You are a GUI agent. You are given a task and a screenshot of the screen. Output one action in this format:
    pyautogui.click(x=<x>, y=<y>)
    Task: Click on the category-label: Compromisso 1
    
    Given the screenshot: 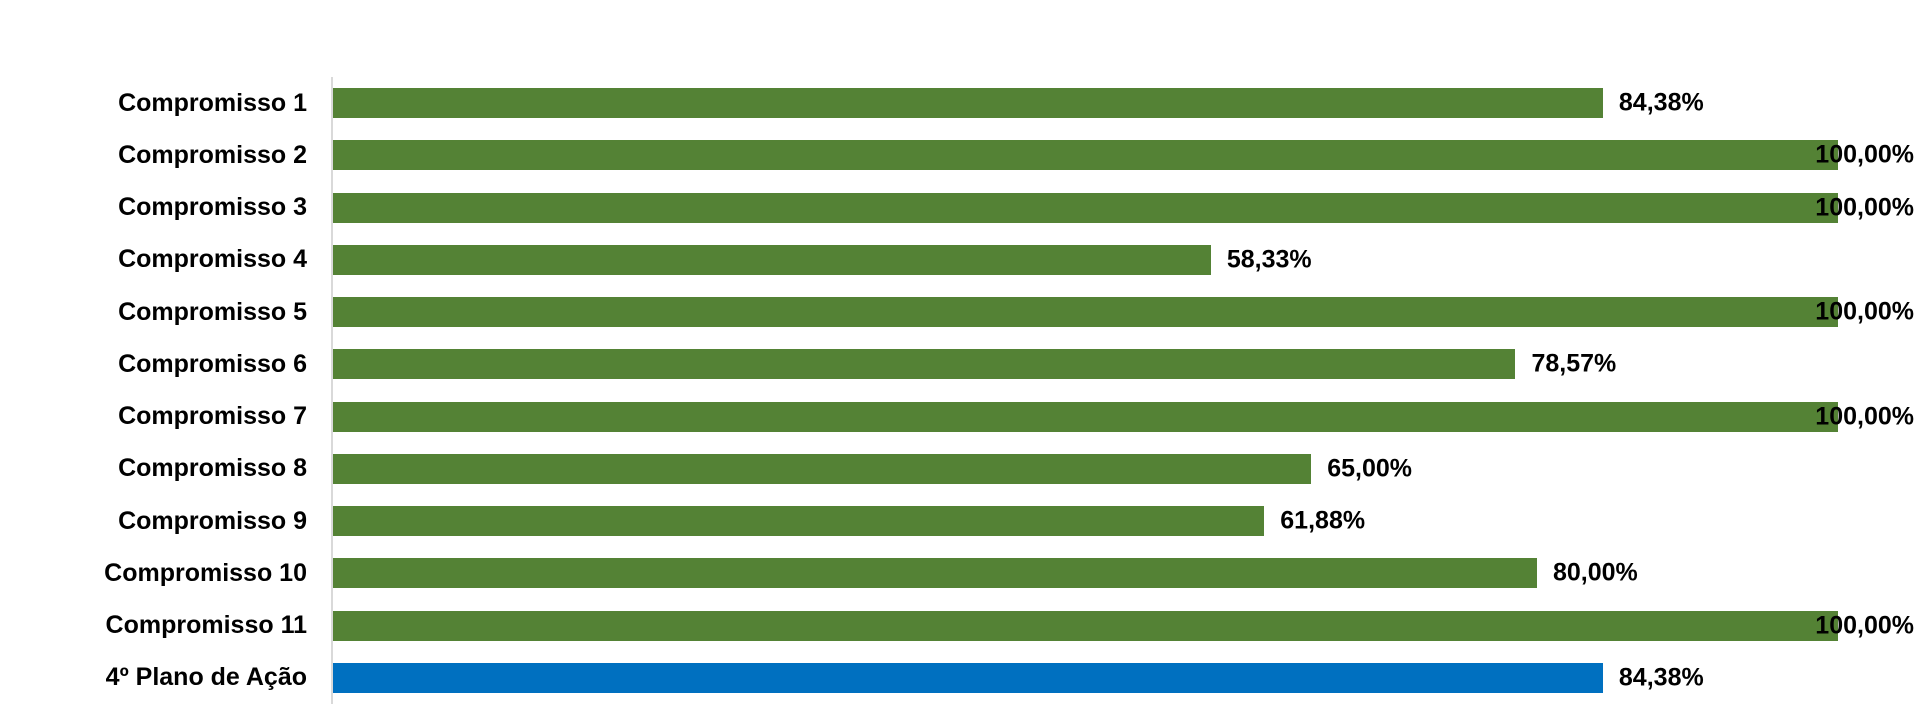 What is the action you would take?
    pyautogui.click(x=212, y=102)
    